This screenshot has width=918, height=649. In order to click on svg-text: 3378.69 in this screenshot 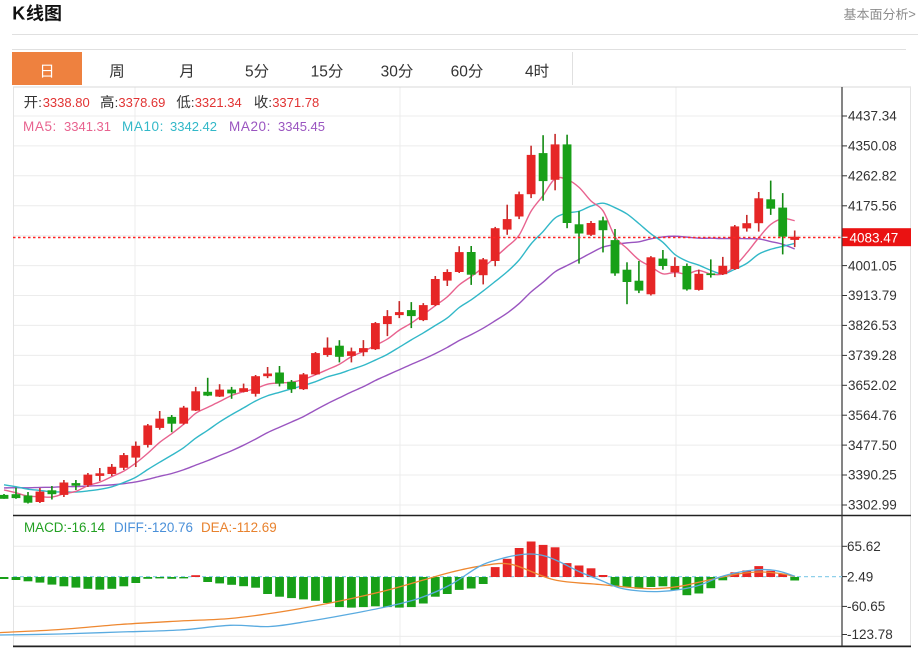, I will do `click(141, 102)`.